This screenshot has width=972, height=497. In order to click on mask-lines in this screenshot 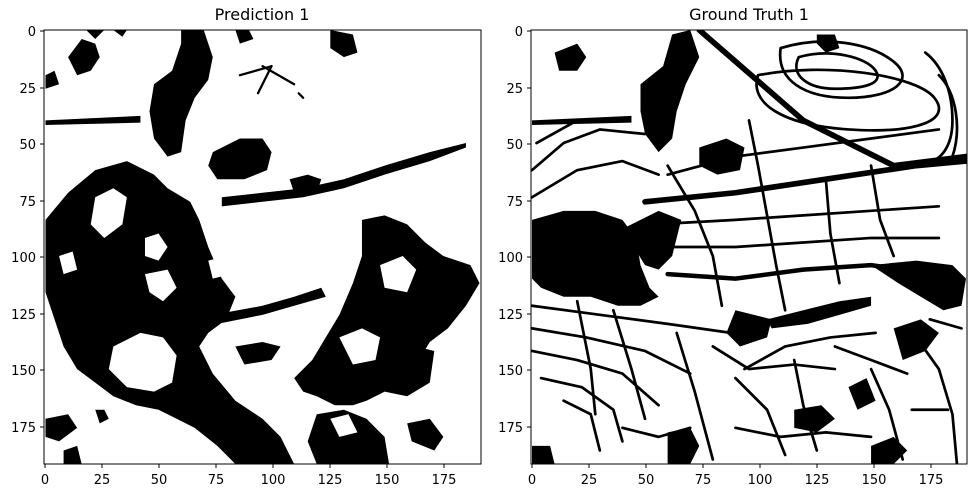, I will do `click(271, 82)`.